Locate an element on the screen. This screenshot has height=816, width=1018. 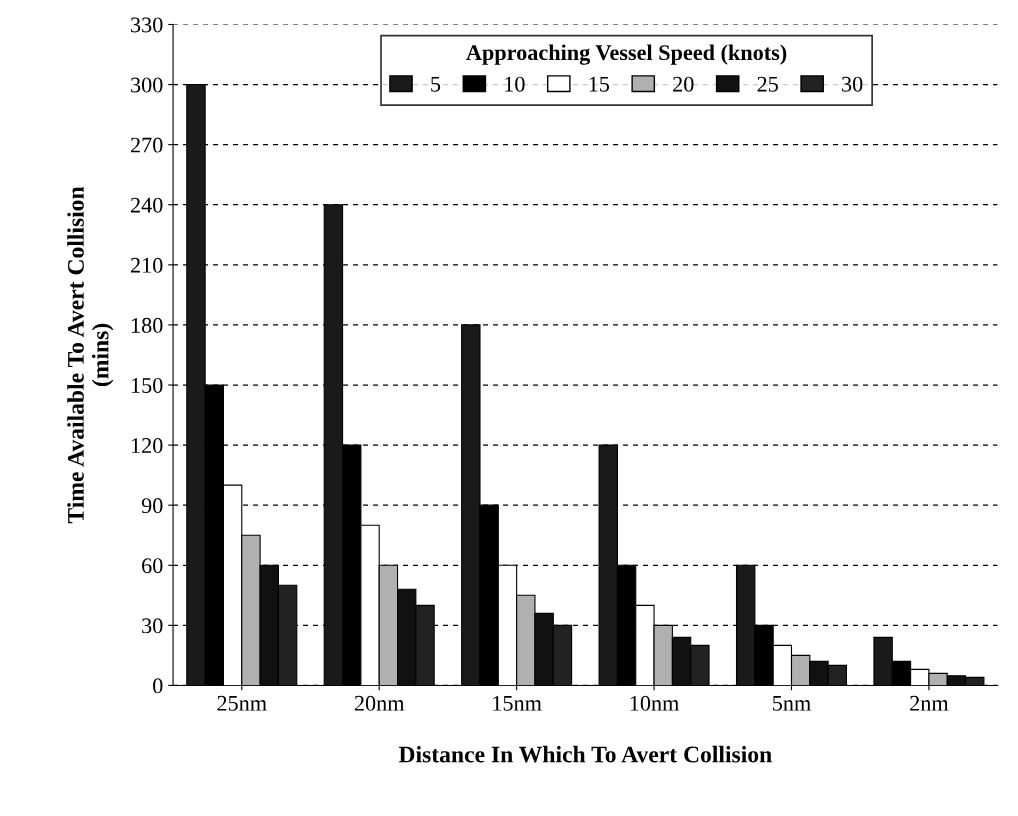
y-axis-title: Time Available To Avert Collision (mins) is located at coordinates (90, 355).